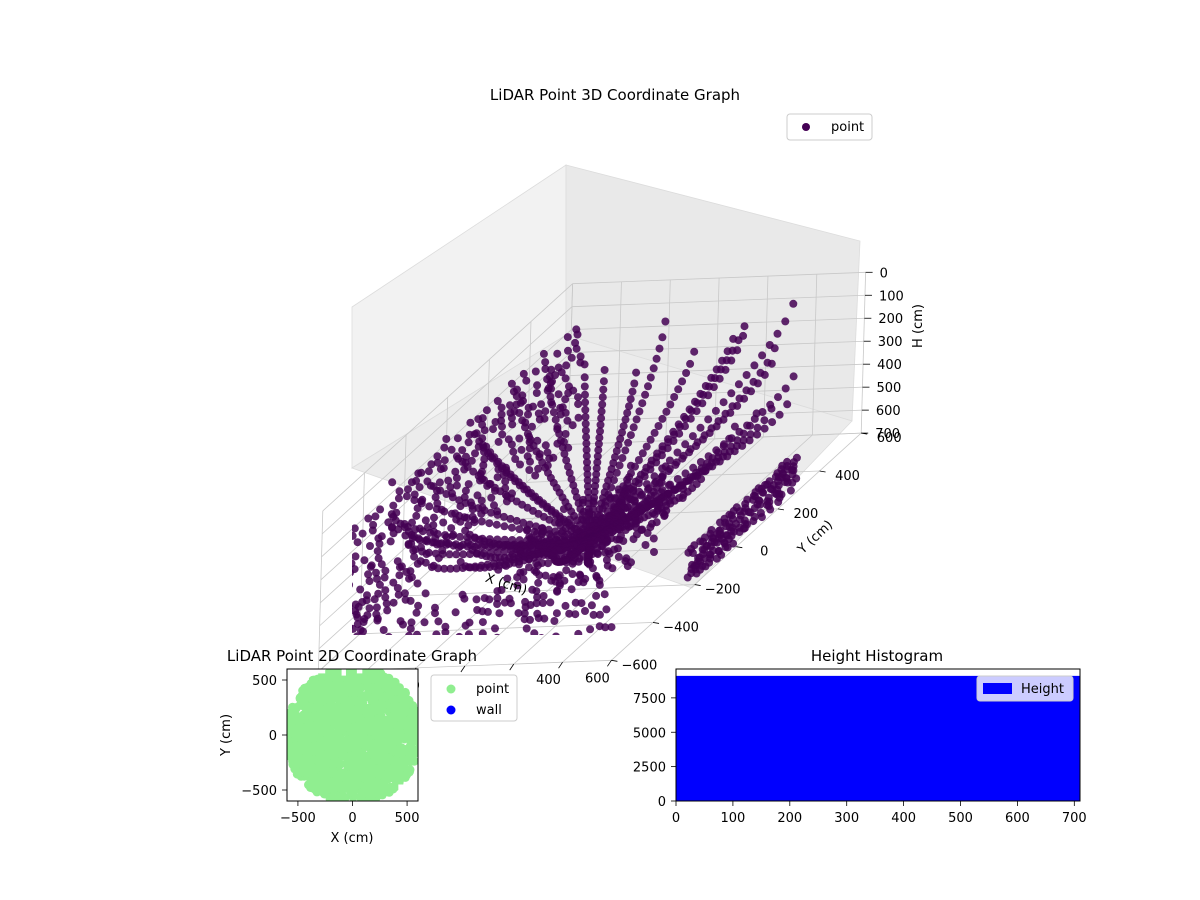 The image size is (1200, 900). What do you see at coordinates (619, 362) in the screenshot?
I see `grid-back-x` at bounding box center [619, 362].